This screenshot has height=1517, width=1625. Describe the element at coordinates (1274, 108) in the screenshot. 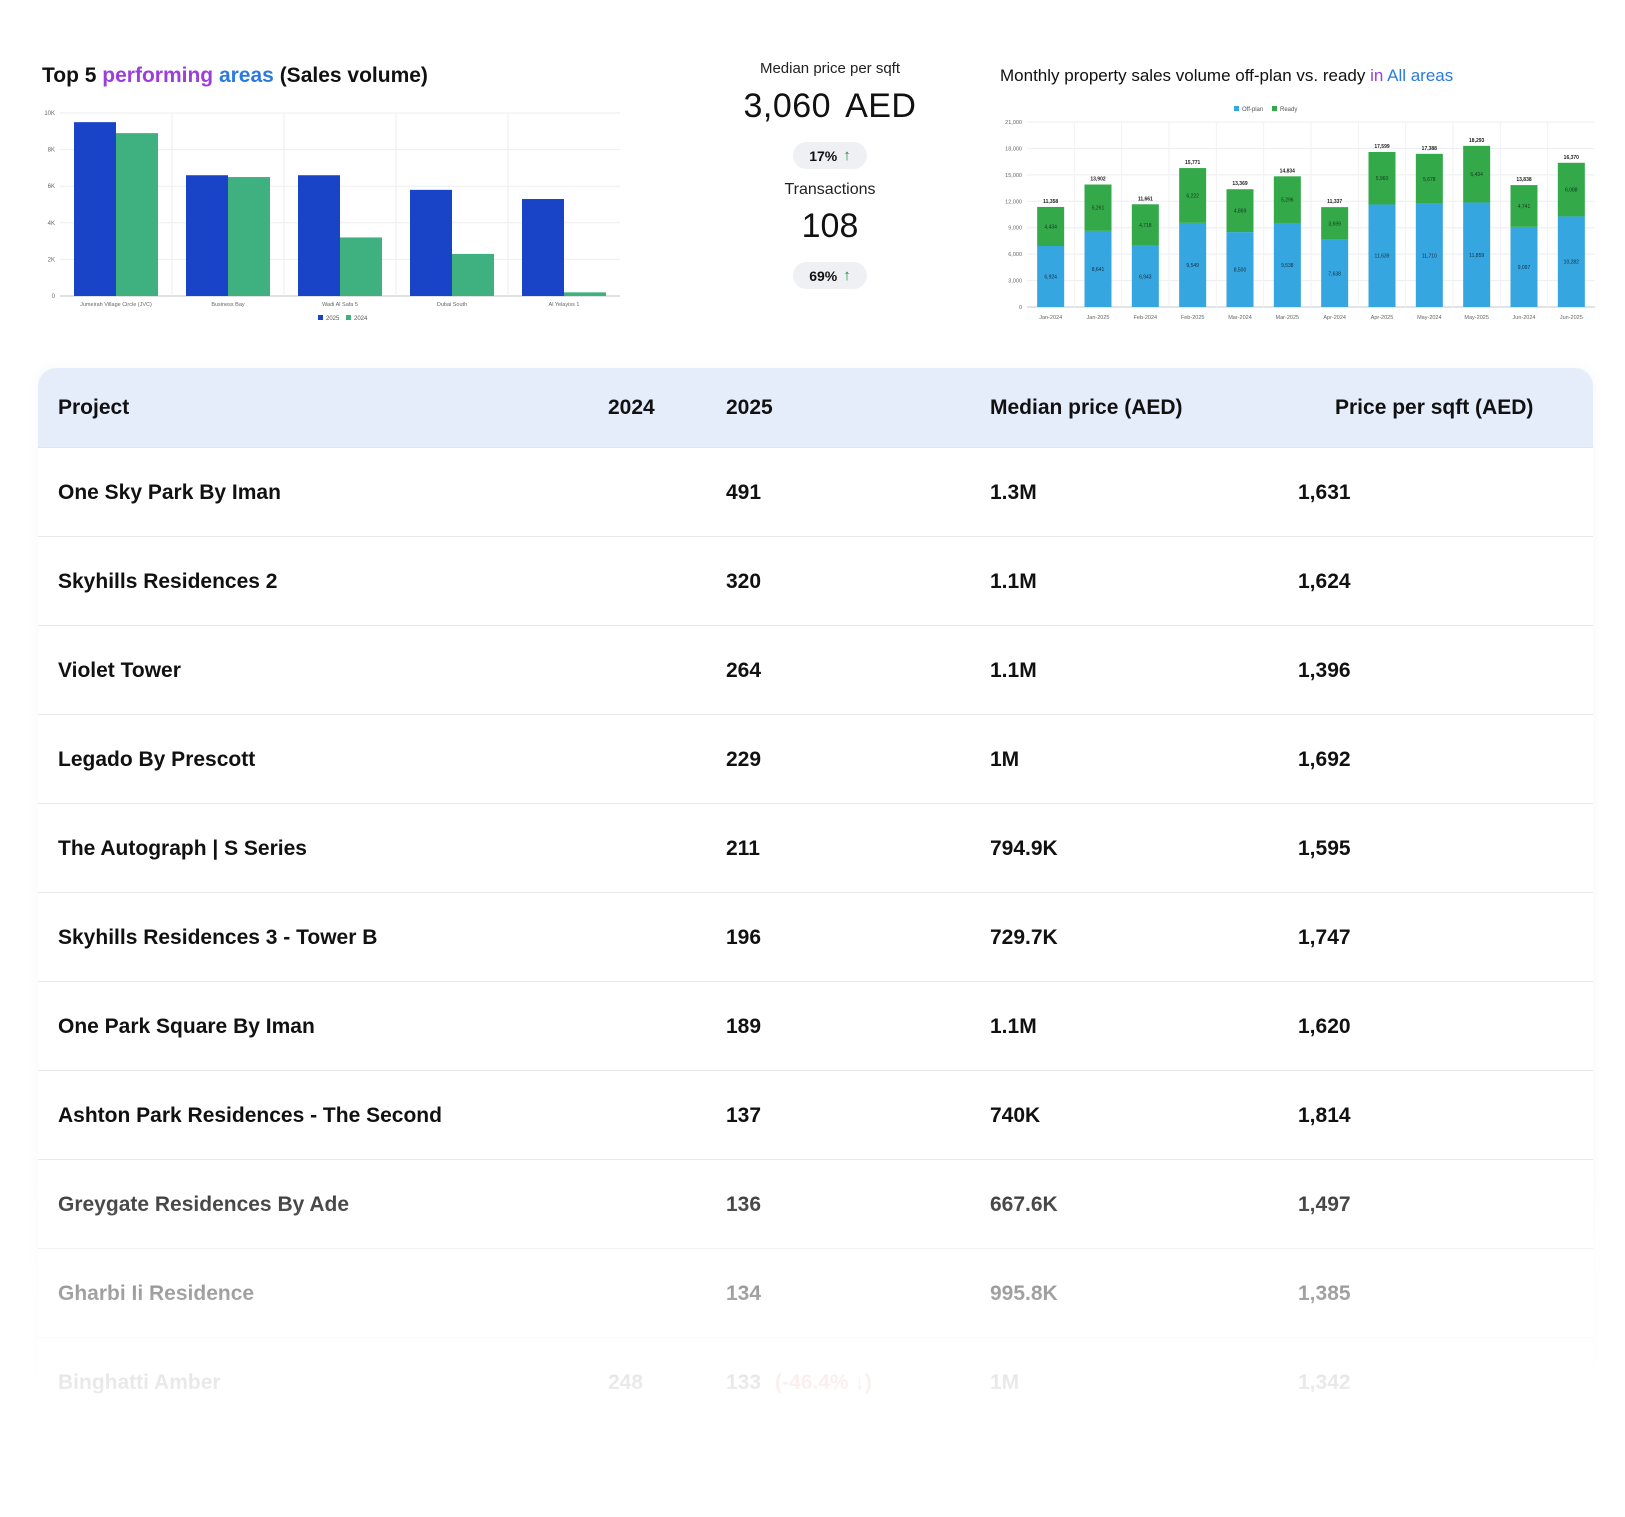

I see `legend-swatch` at that location.